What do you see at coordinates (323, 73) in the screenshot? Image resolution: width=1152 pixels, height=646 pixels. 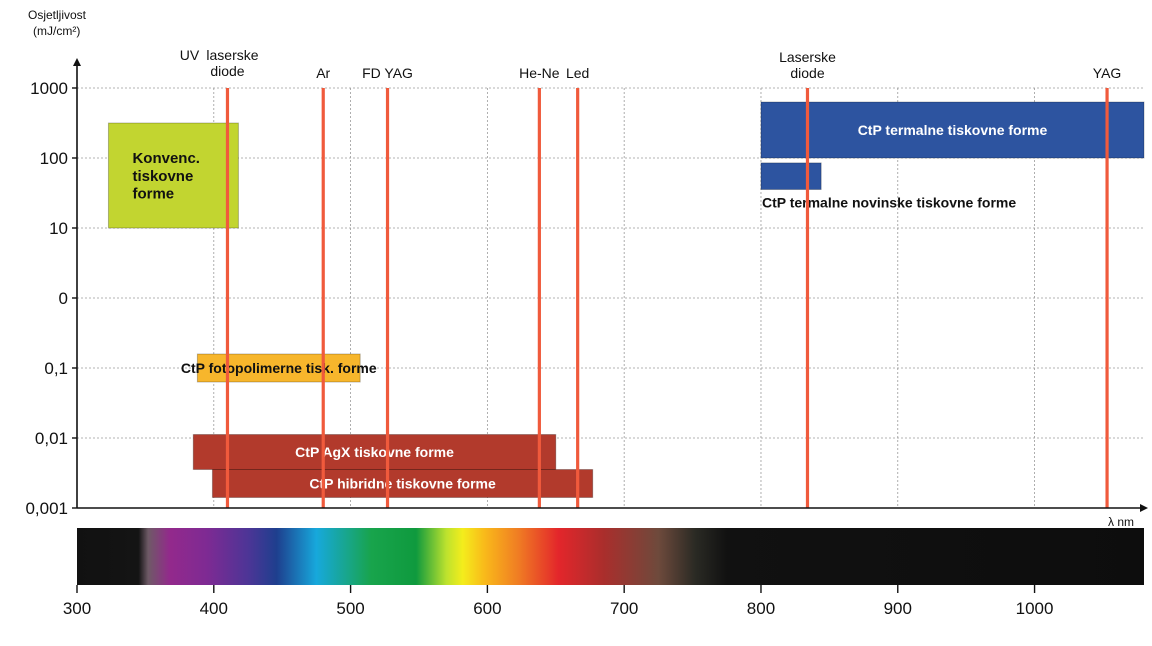 I see `laser-label-ar: Ar` at bounding box center [323, 73].